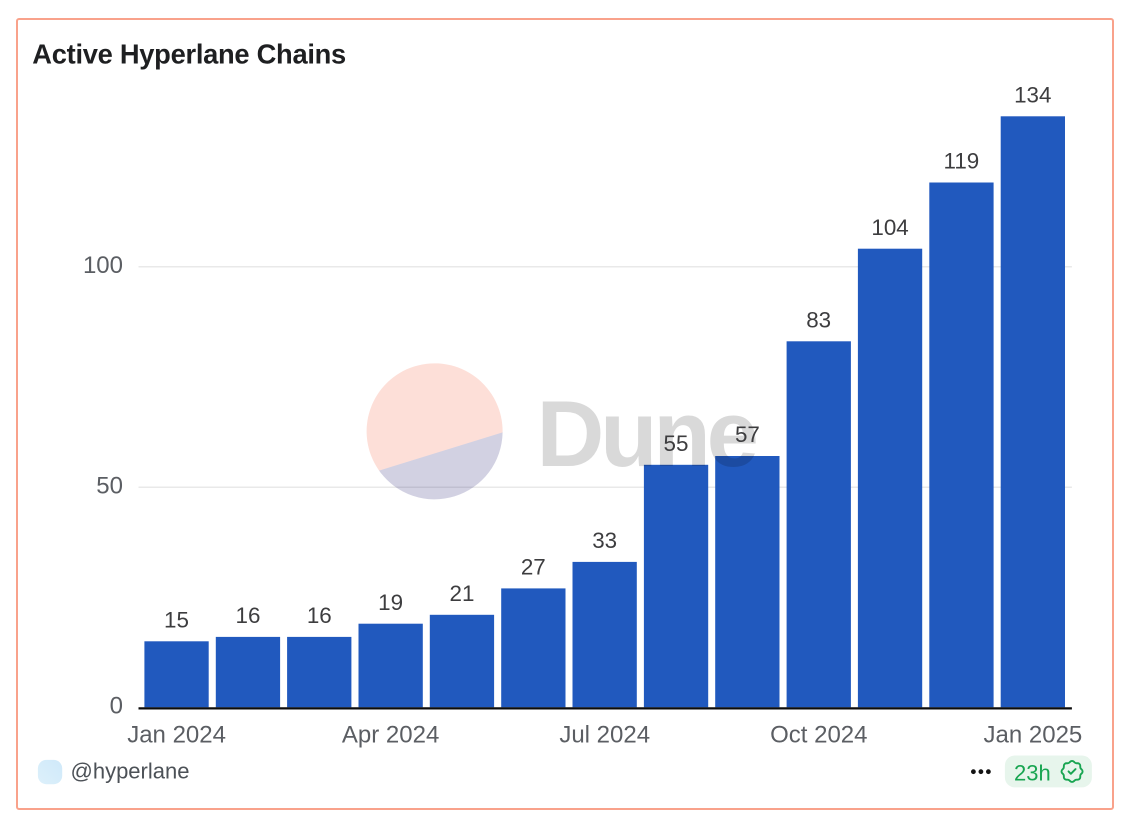 This screenshot has width=1130, height=824. What do you see at coordinates (604, 540) in the screenshot?
I see `svg-text: 33` at bounding box center [604, 540].